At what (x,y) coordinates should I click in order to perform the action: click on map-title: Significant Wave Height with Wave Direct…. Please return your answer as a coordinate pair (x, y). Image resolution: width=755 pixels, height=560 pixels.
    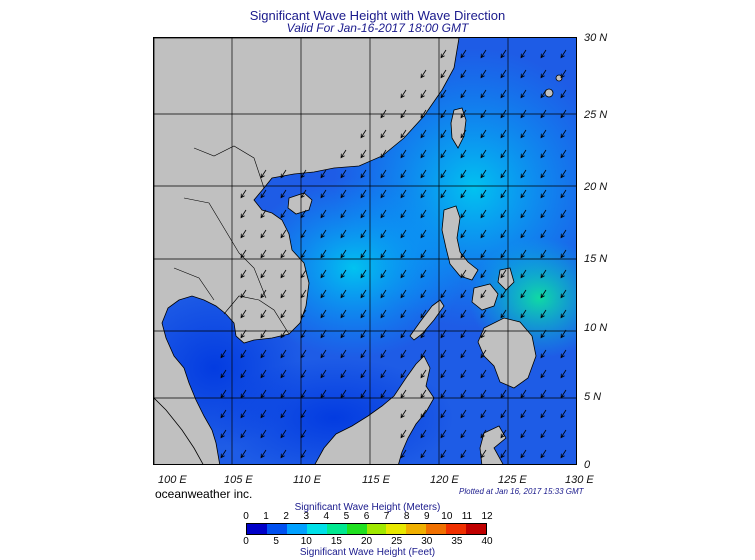
    Looking at the image, I should click on (377, 15).